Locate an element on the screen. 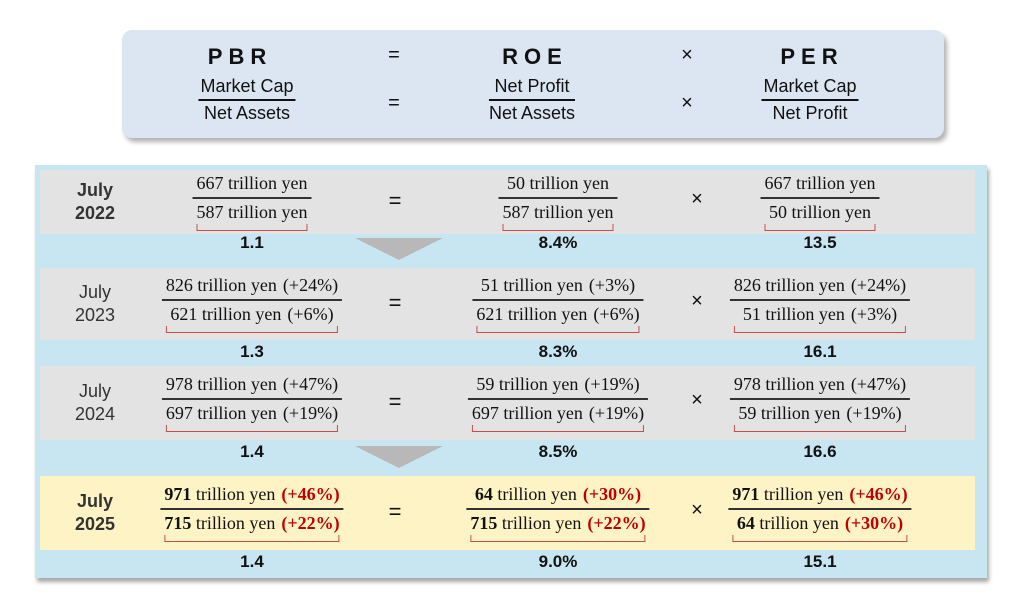 The height and width of the screenshot is (595, 1021). num-change: (+30%) is located at coordinates (612, 494).